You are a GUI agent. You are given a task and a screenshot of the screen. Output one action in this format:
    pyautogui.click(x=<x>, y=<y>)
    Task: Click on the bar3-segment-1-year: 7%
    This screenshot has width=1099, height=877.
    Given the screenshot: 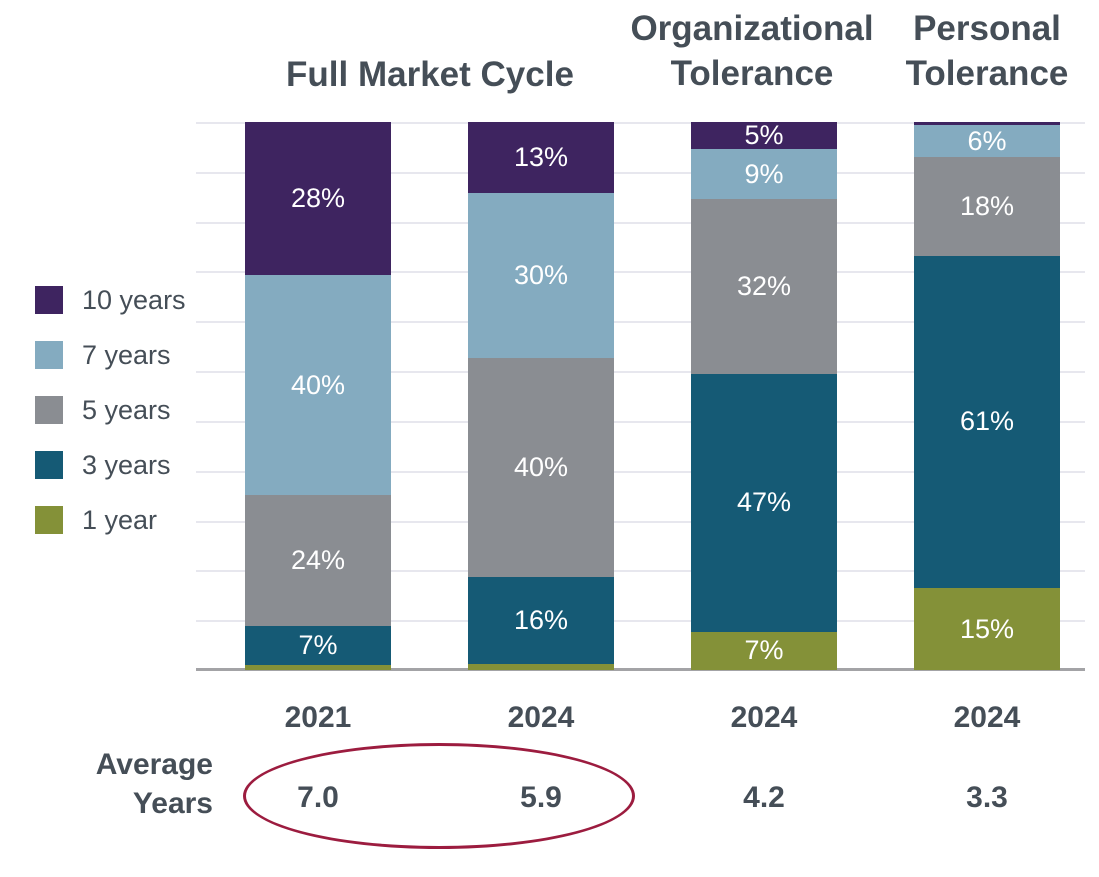 What is the action you would take?
    pyautogui.click(x=764, y=650)
    